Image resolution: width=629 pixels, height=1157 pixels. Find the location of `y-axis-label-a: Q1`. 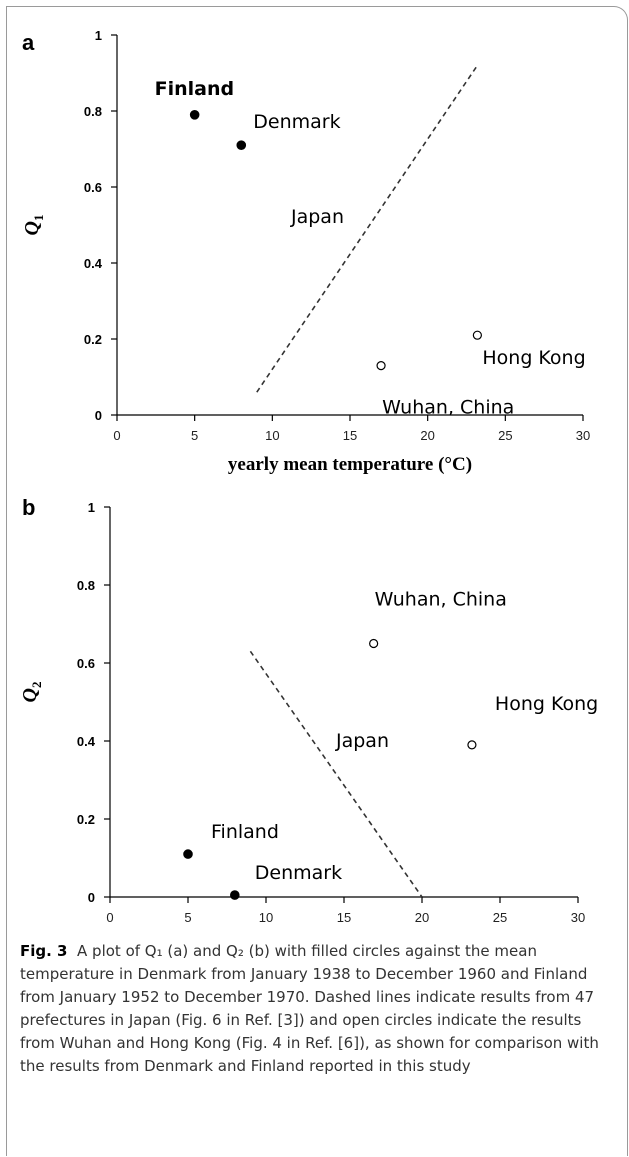

y-axis-label-a: Q1 is located at coordinates (33, 225).